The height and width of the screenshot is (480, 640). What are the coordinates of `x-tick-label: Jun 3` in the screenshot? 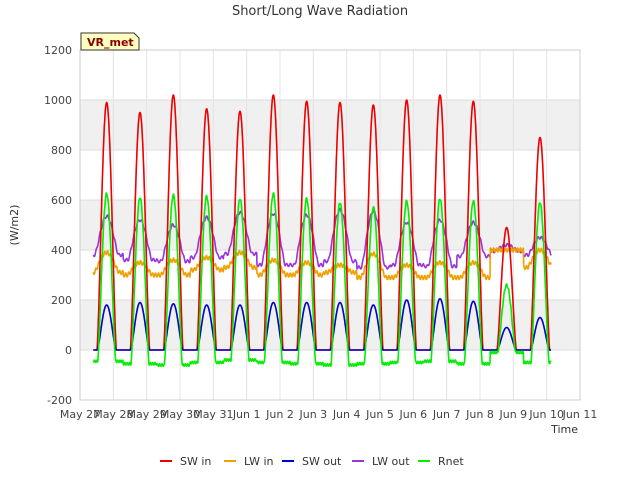 It's located at (312, 414).